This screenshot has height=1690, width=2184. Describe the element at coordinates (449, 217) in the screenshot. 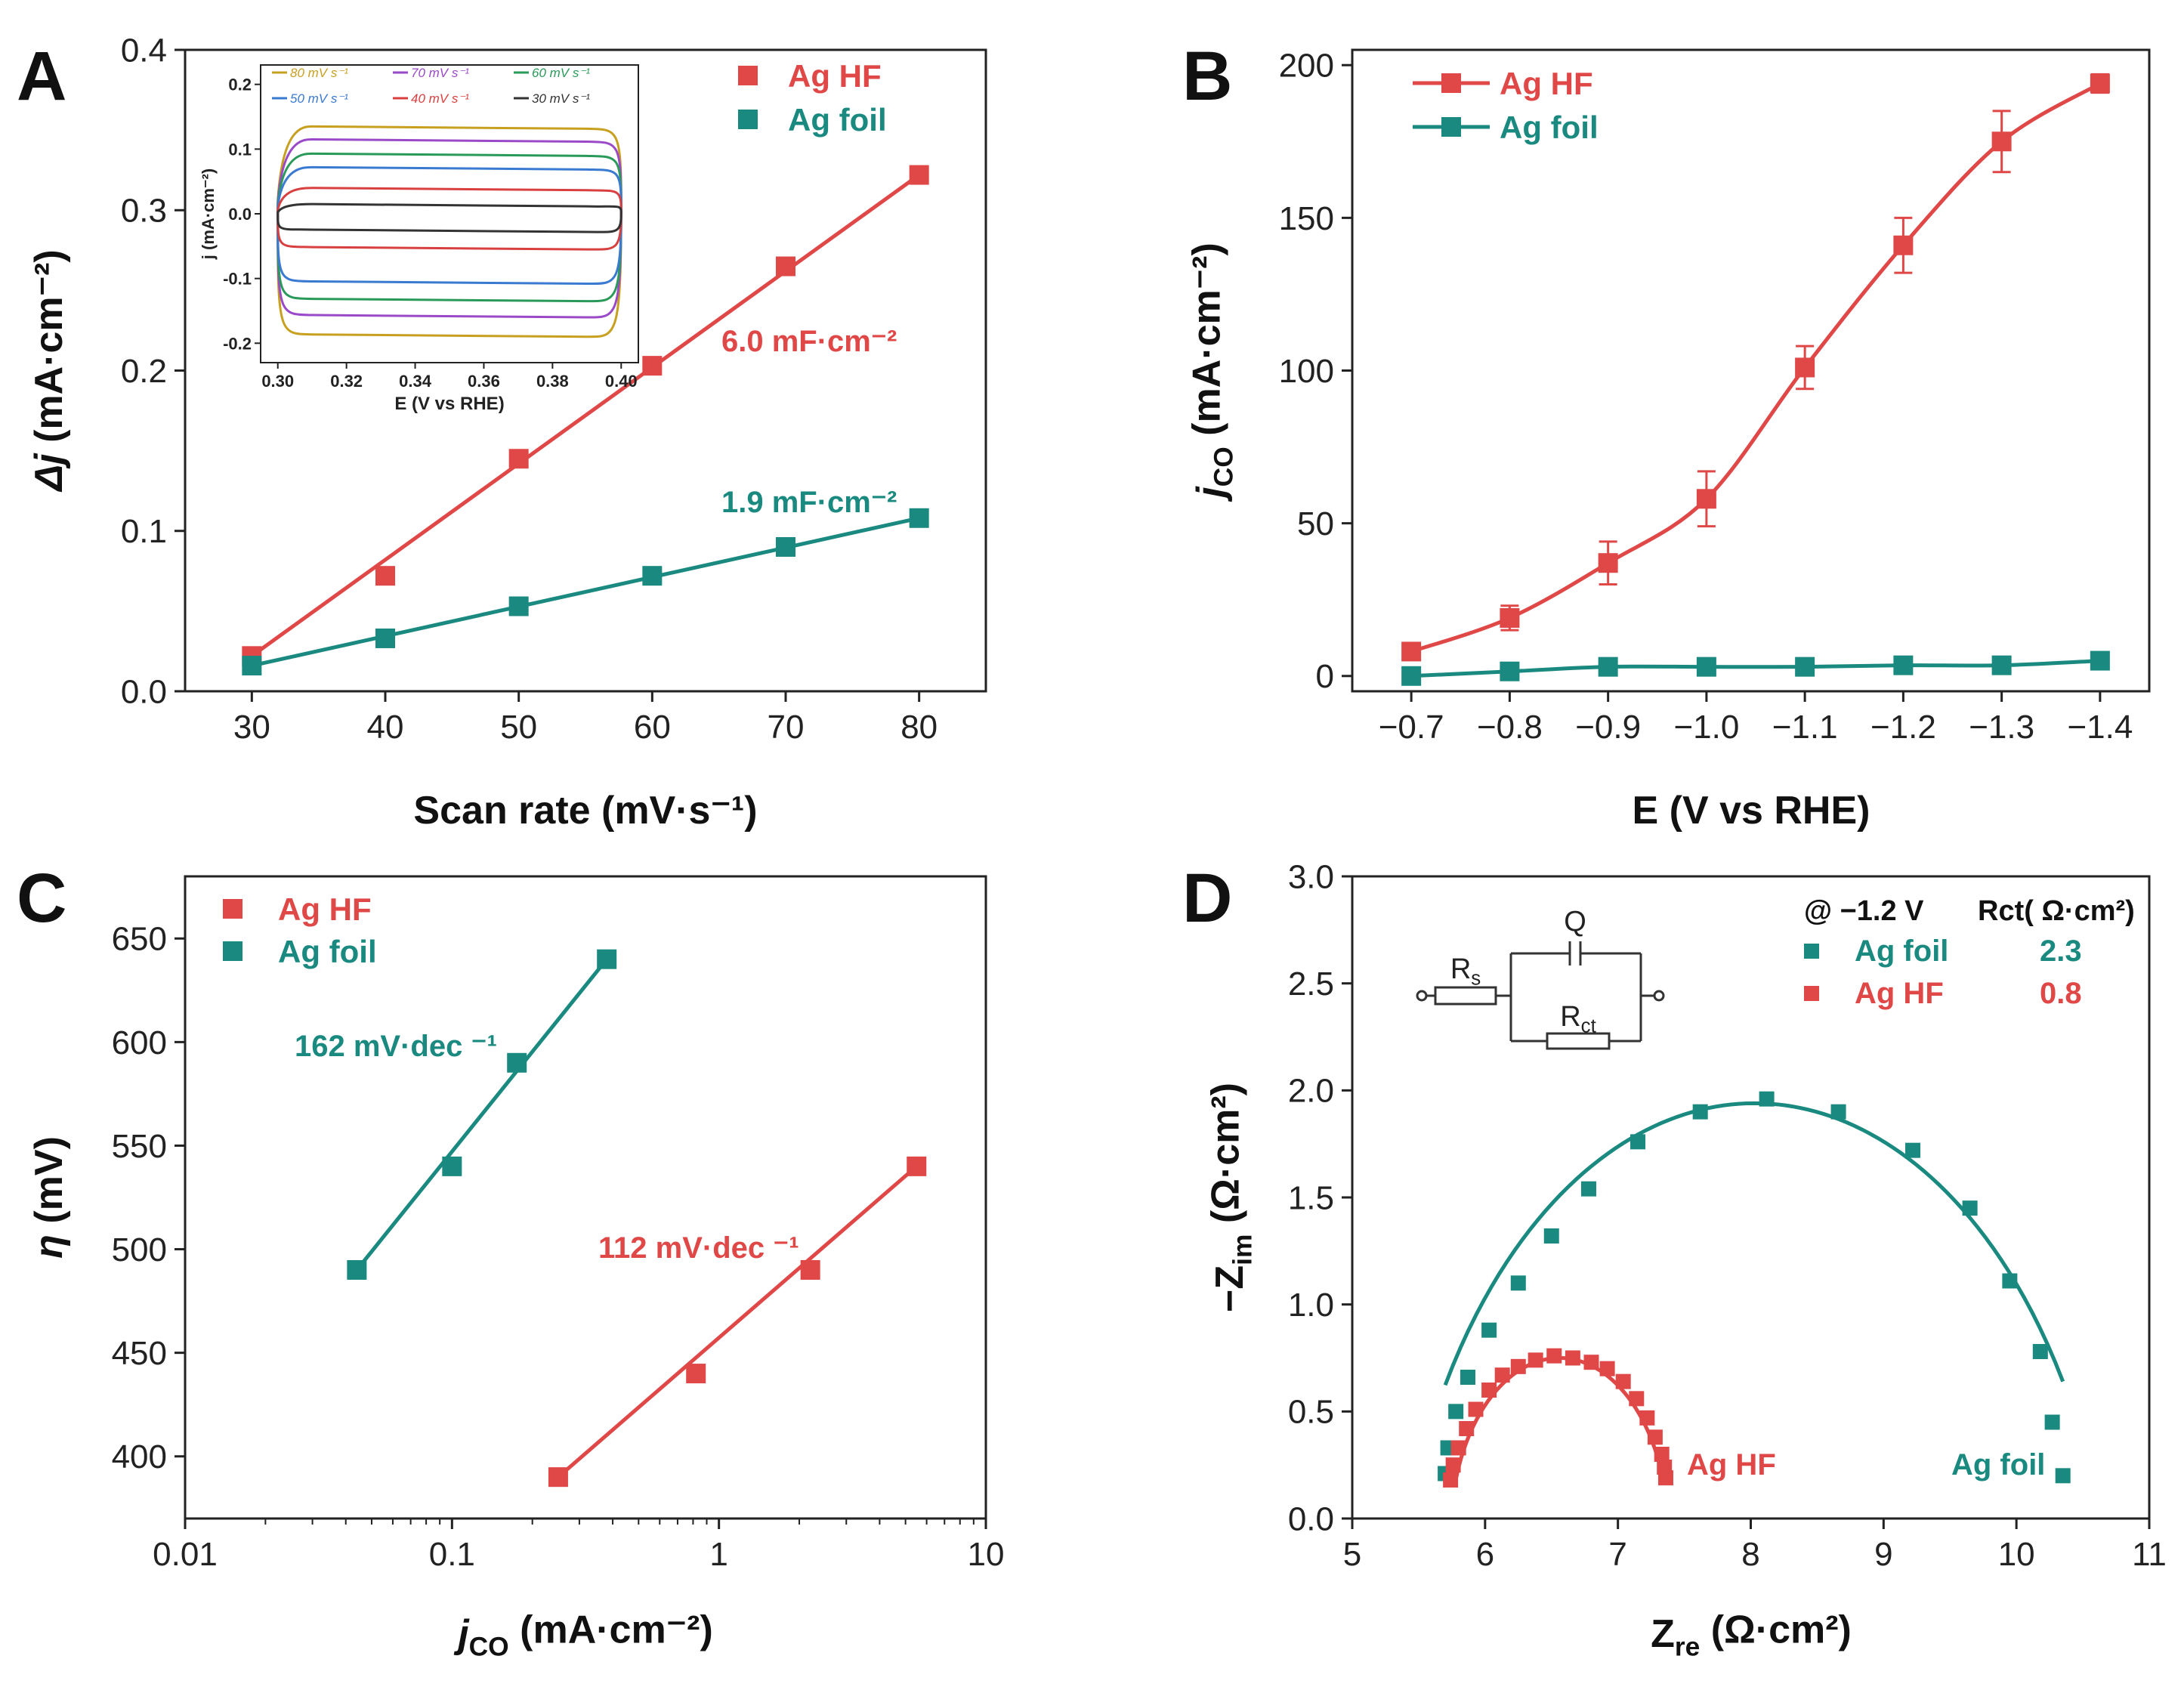

I see `inset-cv-loop` at that location.